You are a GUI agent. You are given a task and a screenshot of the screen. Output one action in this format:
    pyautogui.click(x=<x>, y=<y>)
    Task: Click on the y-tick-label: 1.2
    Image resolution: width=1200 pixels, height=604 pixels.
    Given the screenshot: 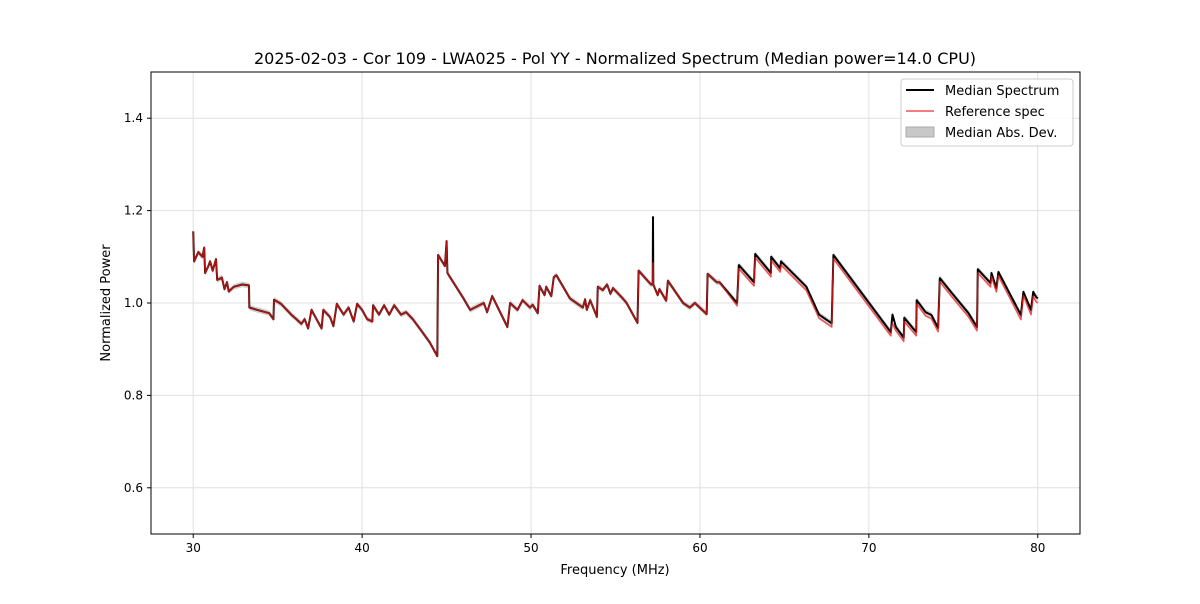 What is the action you would take?
    pyautogui.click(x=133, y=211)
    